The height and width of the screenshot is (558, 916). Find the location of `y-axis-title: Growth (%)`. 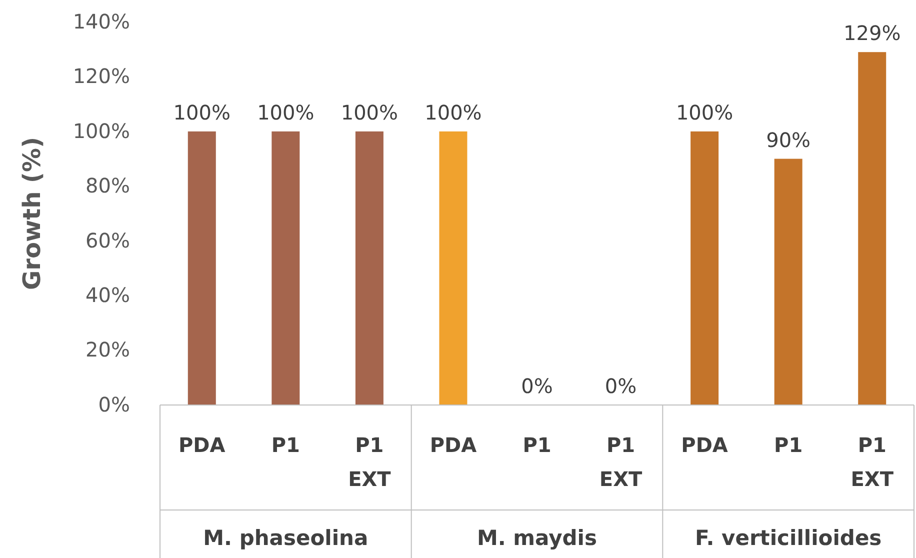

y-axis-title: Growth (%) is located at coordinates (32, 213).